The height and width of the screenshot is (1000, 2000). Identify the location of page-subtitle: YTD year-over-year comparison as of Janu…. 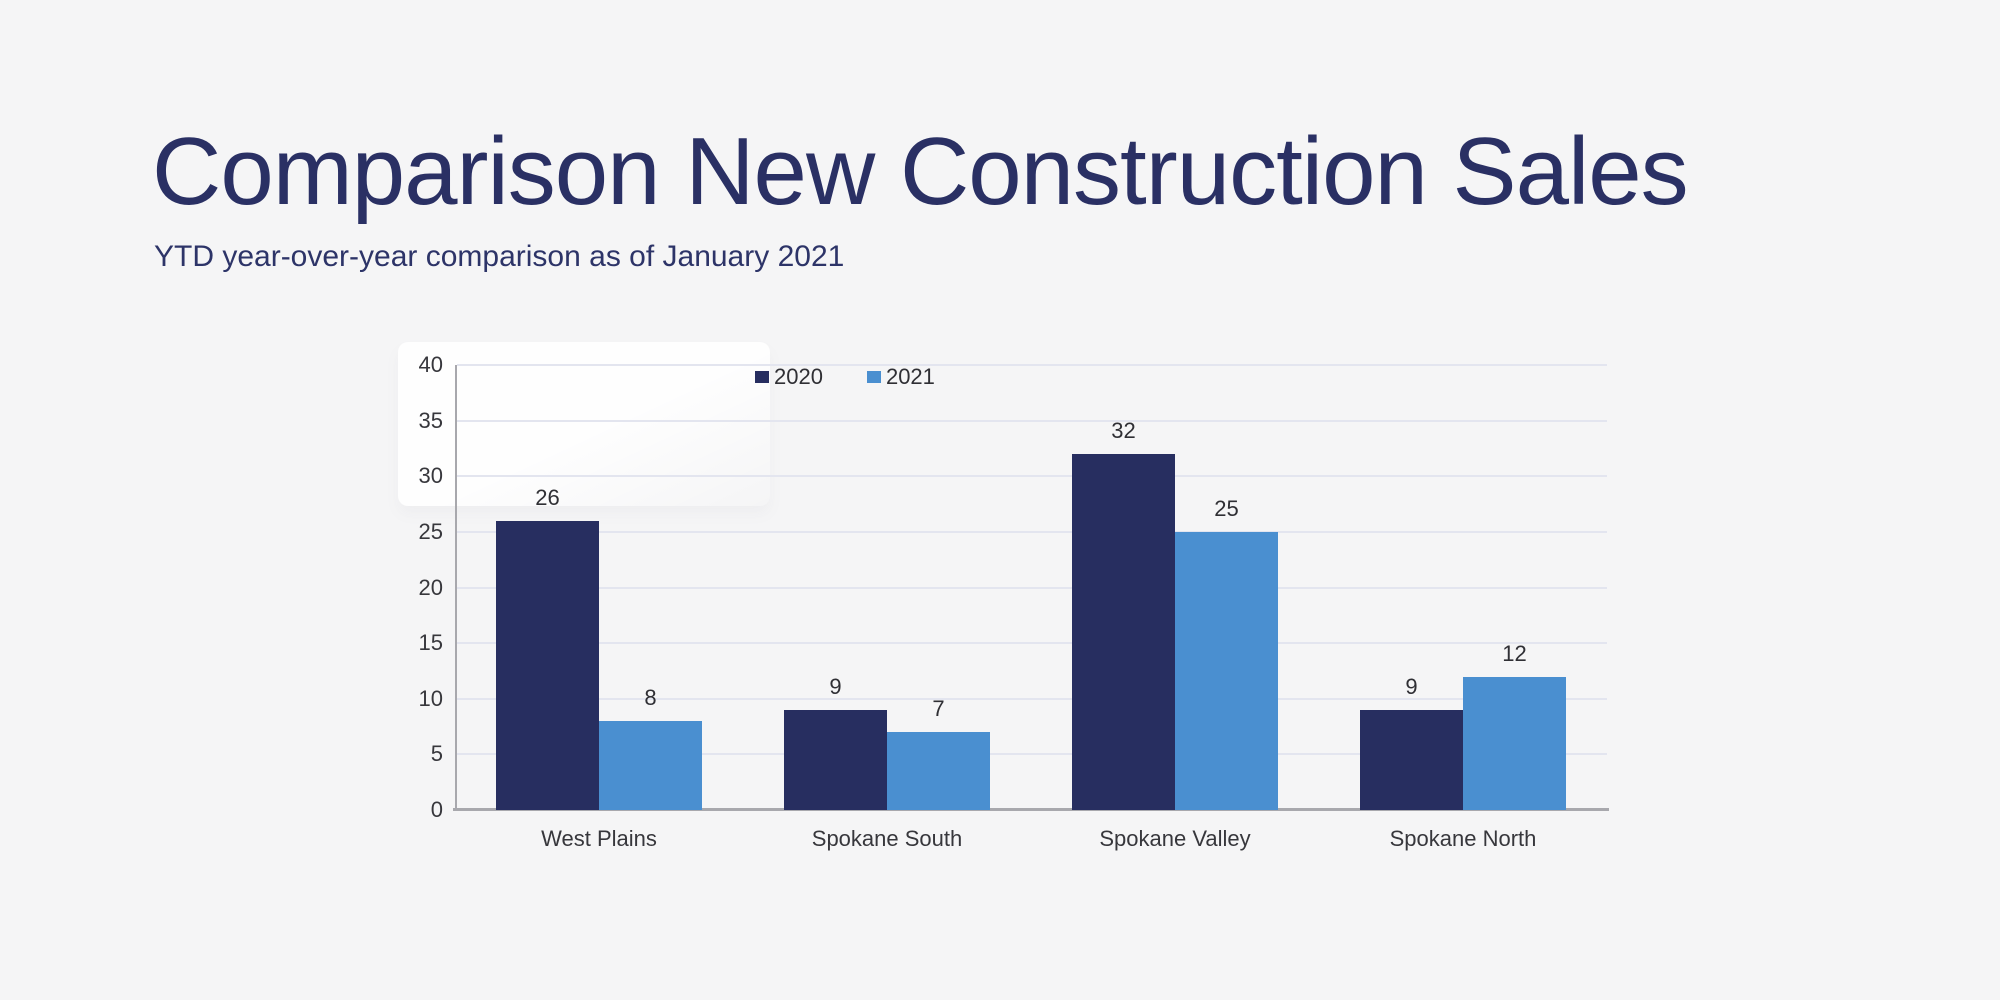
(499, 256).